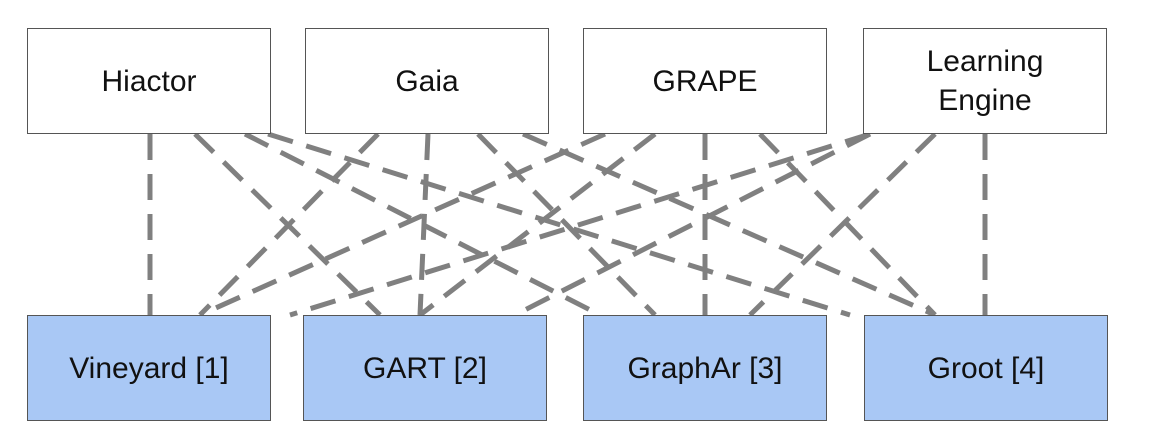 The image size is (1150, 448). Describe the element at coordinates (847, 224) in the screenshot. I see `edge-grape-groot` at that location.